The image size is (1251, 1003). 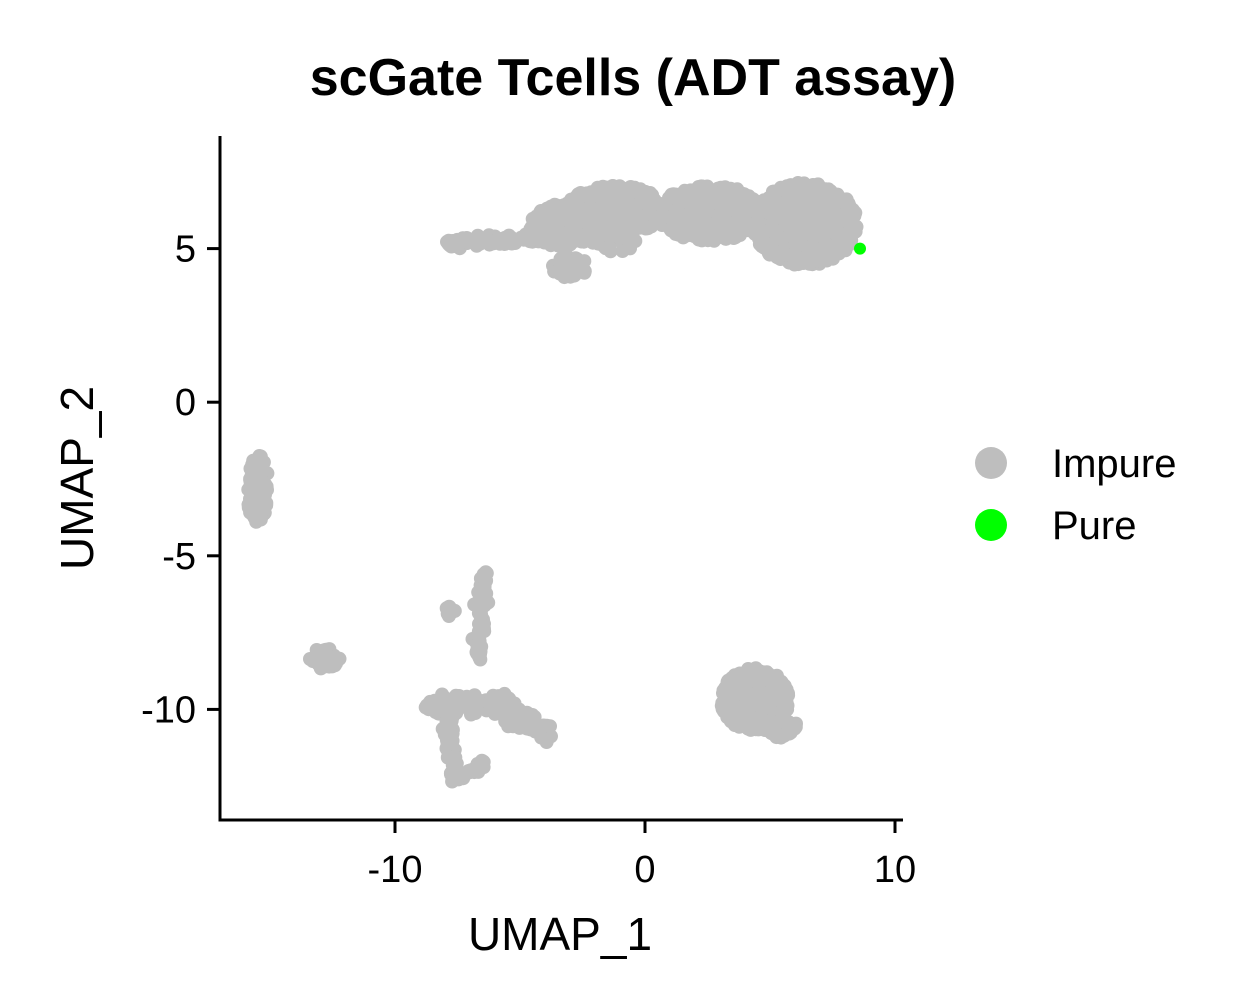 I want to click on x-tick-label: 0, so click(x=644, y=870).